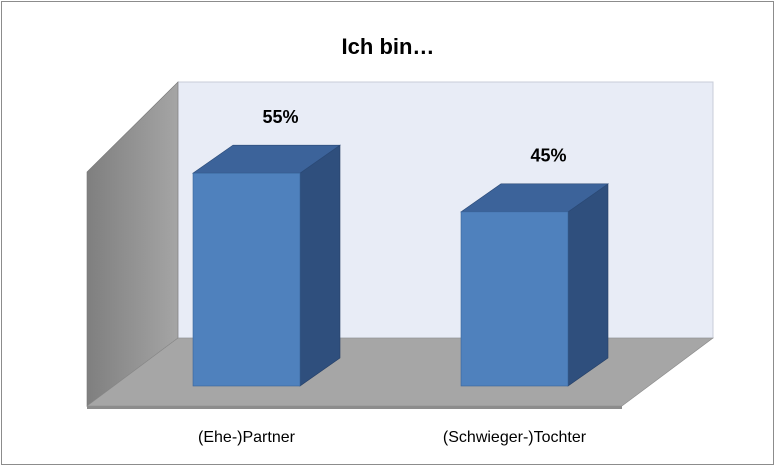  Describe the element at coordinates (548, 156) in the screenshot. I see `data-label: 45%` at that location.